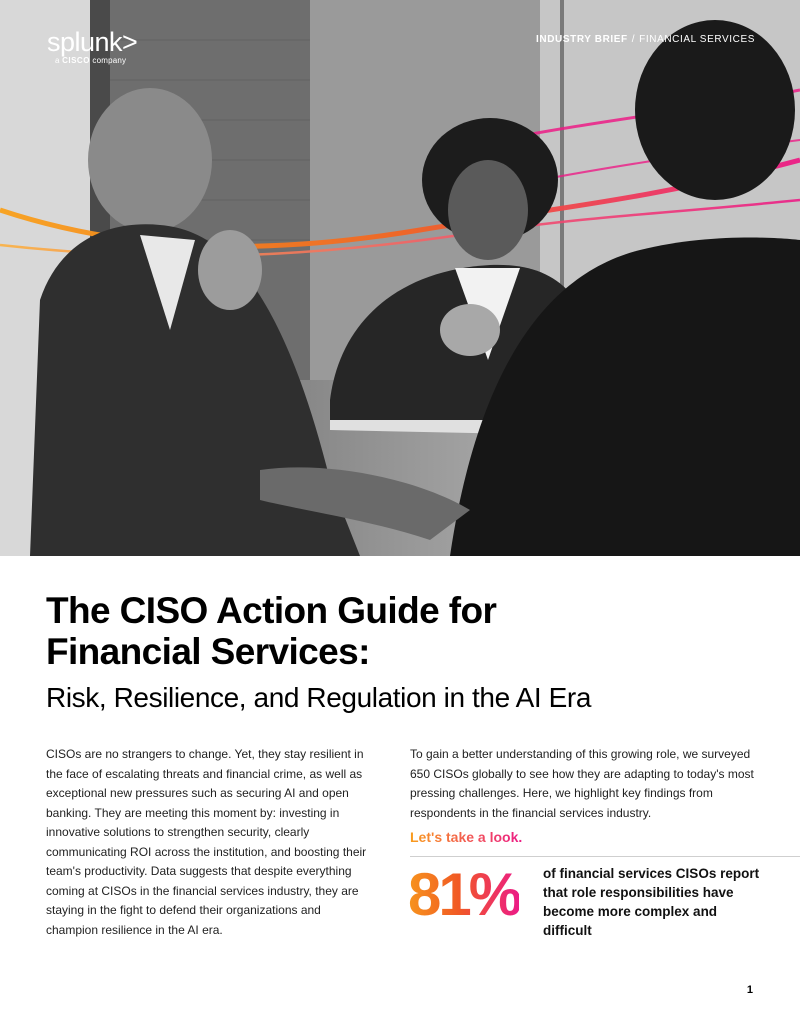 Image resolution: width=800 pixels, height=1035 pixels. Describe the element at coordinates (208, 651) in the screenshot. I see `title-line-2: Financial Services:` at that location.